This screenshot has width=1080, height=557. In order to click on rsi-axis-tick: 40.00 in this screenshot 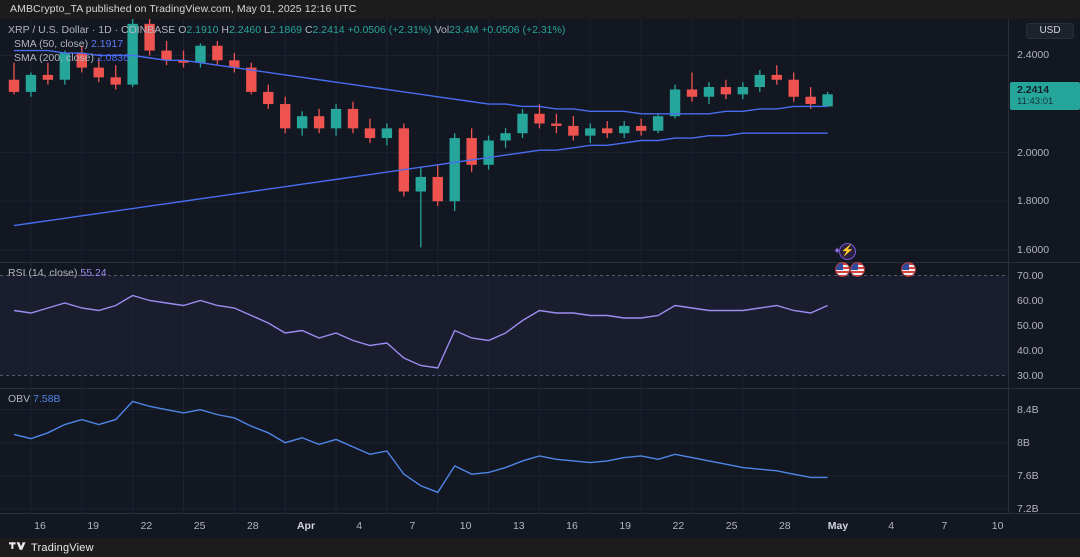, I will do `click(1030, 350)`.